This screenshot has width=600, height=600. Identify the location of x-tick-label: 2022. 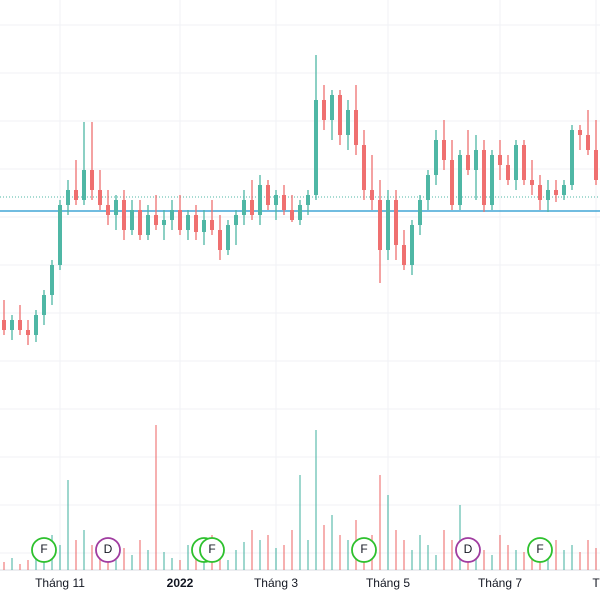
(180, 583).